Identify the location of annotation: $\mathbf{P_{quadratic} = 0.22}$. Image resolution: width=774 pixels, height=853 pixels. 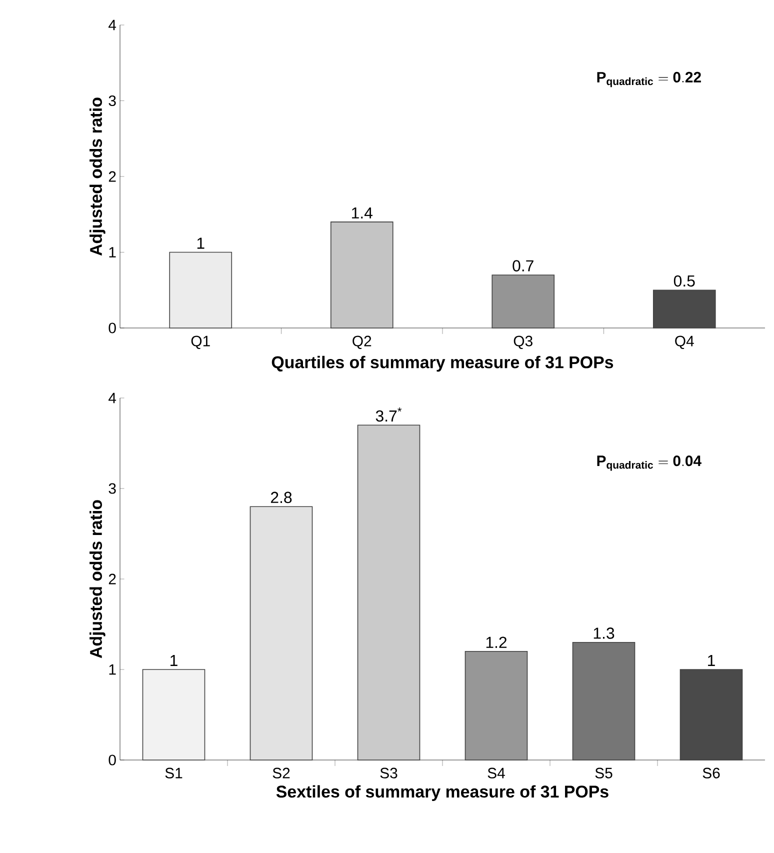
(649, 80).